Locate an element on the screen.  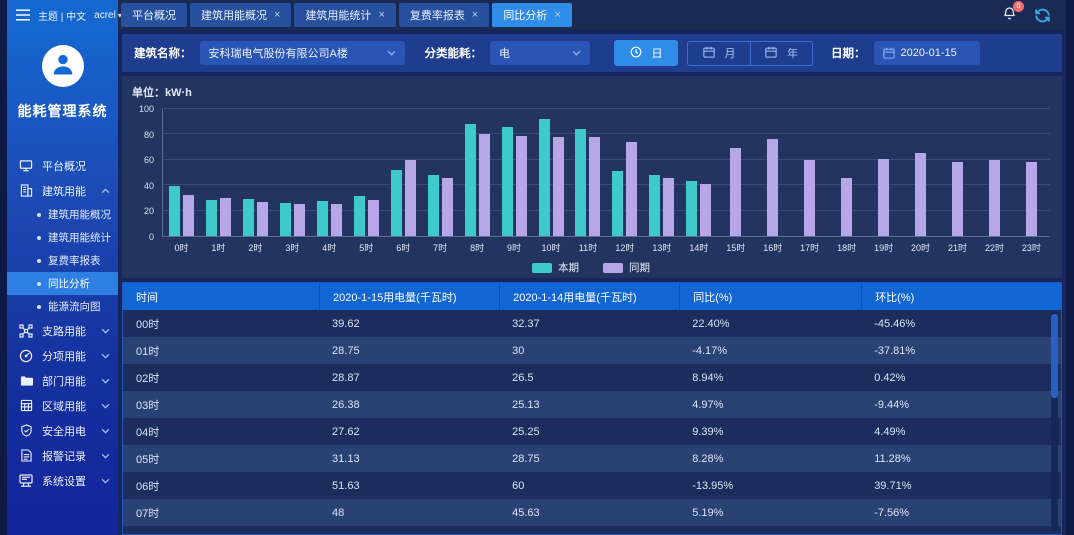
sidebar-subitem-label: 建筑用能统计 is located at coordinates (79, 238).